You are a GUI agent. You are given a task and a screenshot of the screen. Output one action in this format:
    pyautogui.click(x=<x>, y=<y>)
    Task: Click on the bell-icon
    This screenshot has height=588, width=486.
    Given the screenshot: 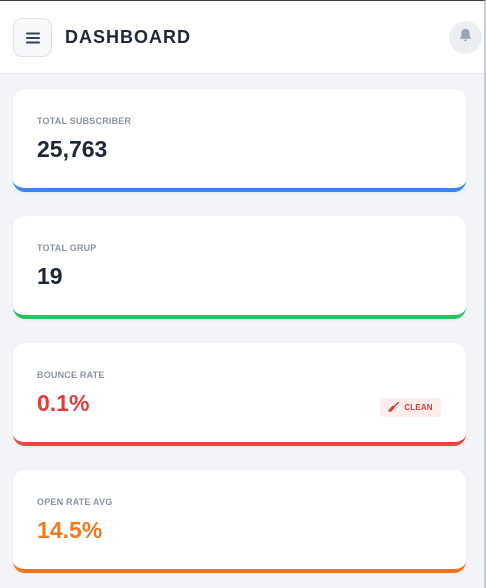 What is the action you would take?
    pyautogui.click(x=465, y=37)
    